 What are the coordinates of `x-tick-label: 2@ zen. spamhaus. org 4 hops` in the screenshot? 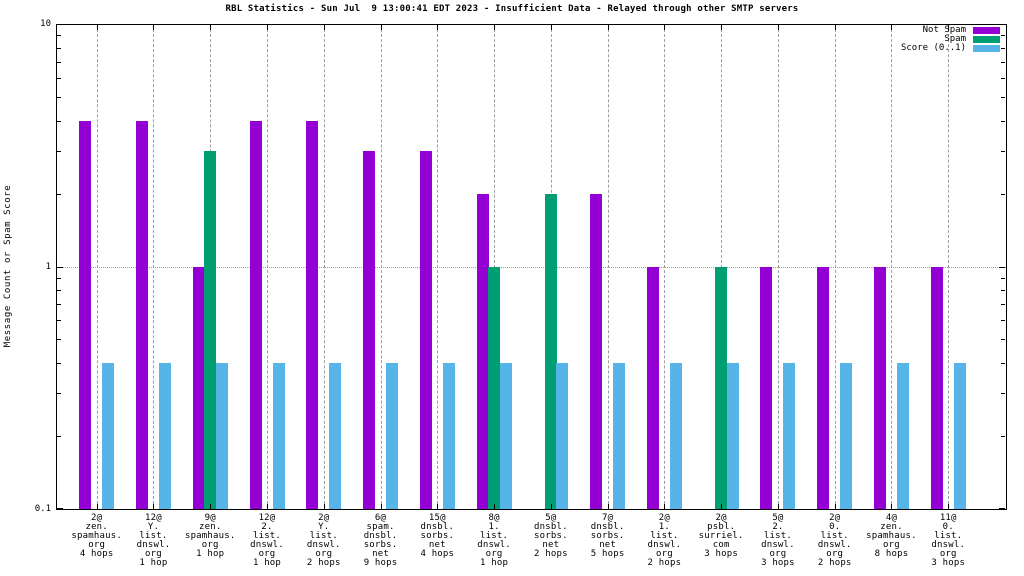 It's located at (96, 536).